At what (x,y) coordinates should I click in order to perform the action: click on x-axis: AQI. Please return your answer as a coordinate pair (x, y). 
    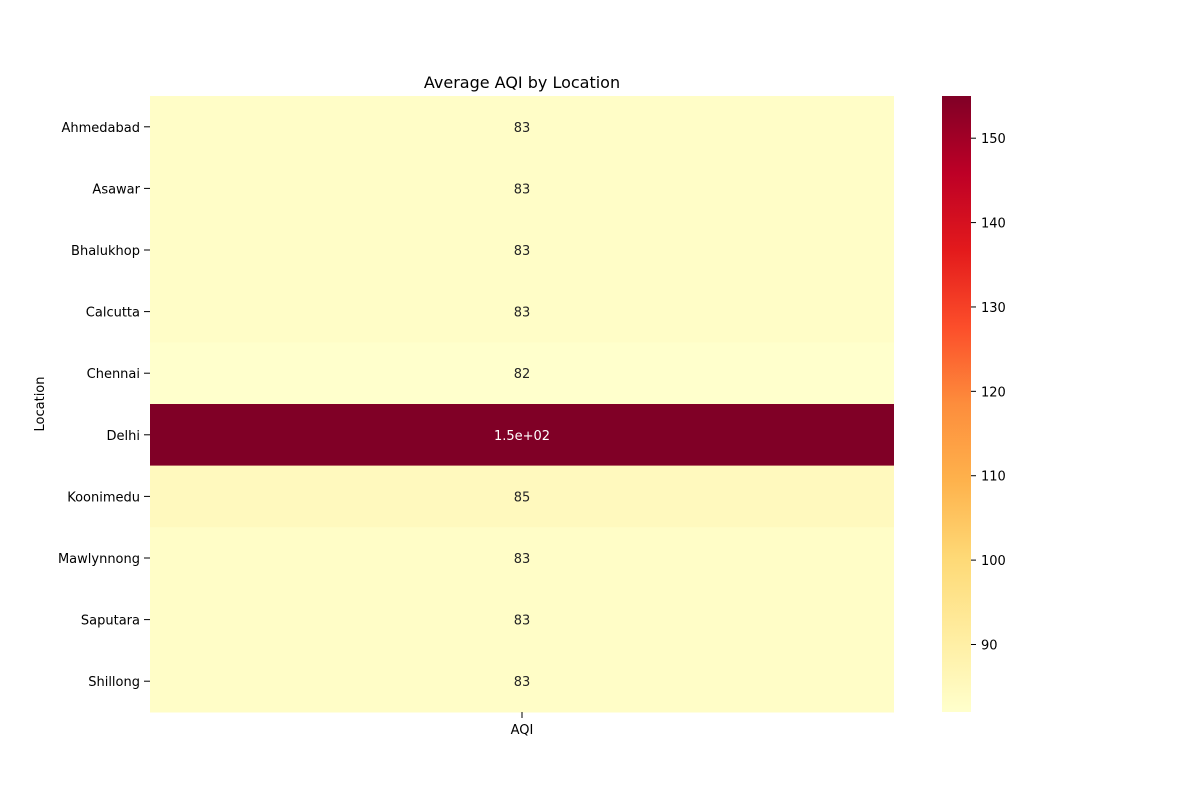
    Looking at the image, I should click on (522, 725).